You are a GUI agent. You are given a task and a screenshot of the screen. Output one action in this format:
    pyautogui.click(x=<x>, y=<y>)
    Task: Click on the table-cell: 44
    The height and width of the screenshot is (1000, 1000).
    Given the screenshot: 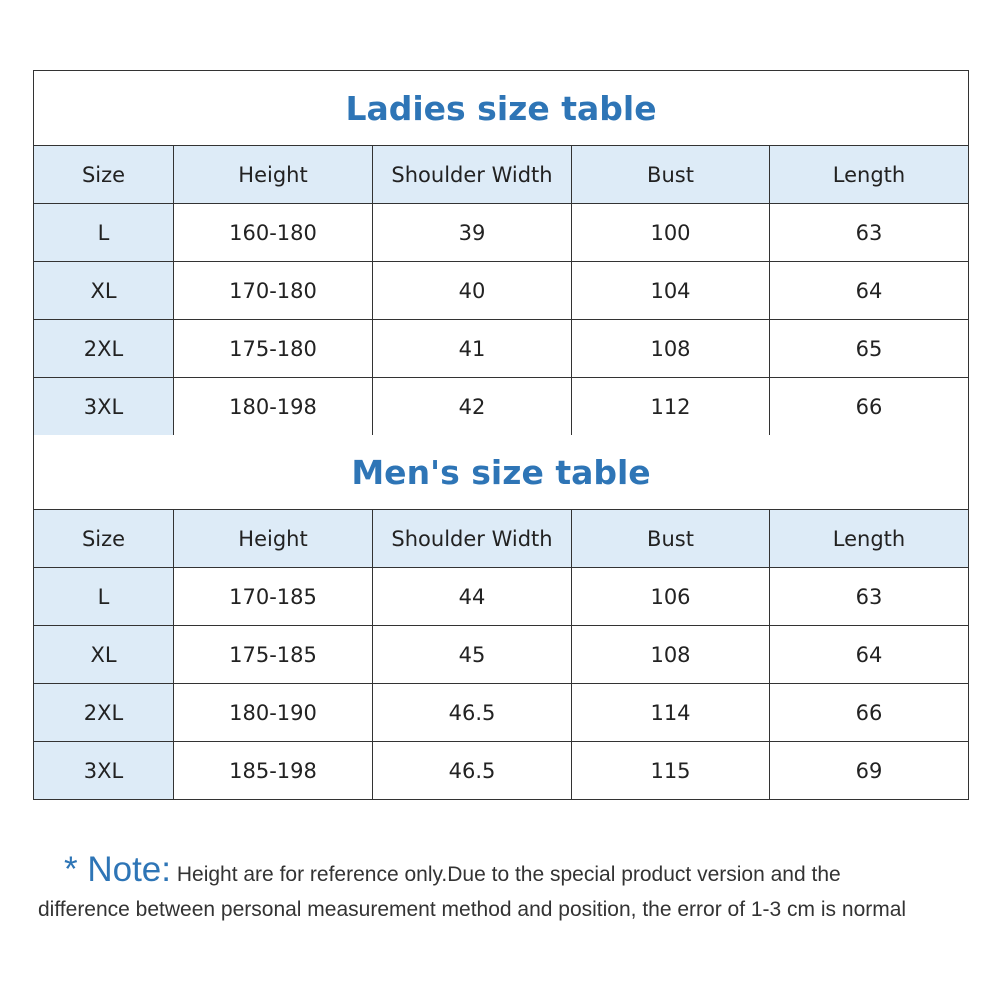 What is the action you would take?
    pyautogui.click(x=472, y=596)
    